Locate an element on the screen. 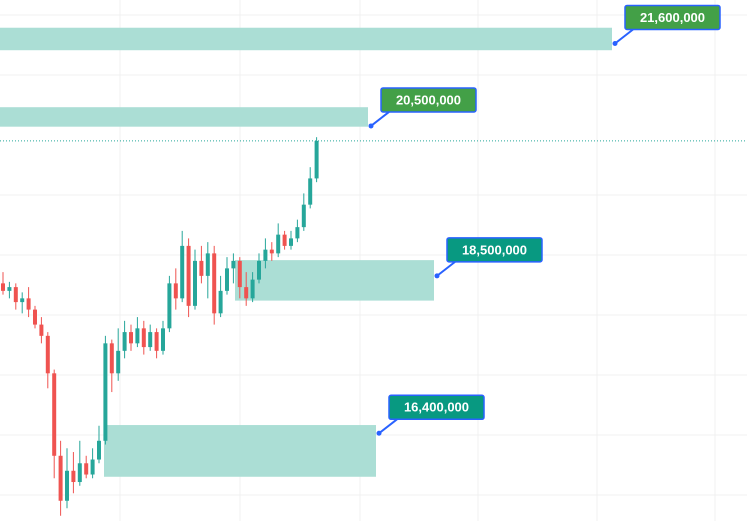 The height and width of the screenshot is (521, 747). callout-label: 16,400,000 is located at coordinates (436, 407).